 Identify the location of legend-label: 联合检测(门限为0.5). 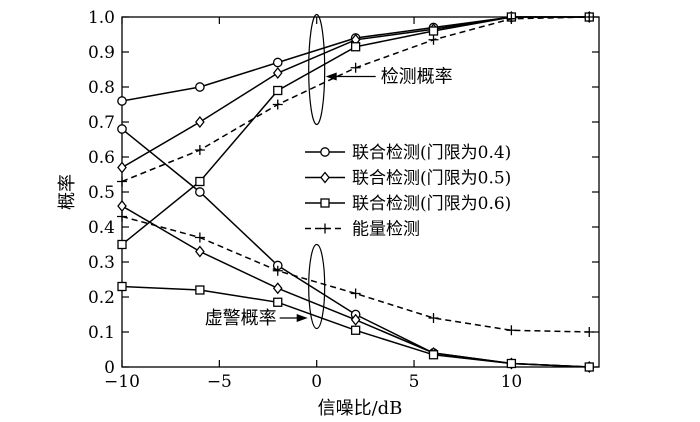
(431, 179).